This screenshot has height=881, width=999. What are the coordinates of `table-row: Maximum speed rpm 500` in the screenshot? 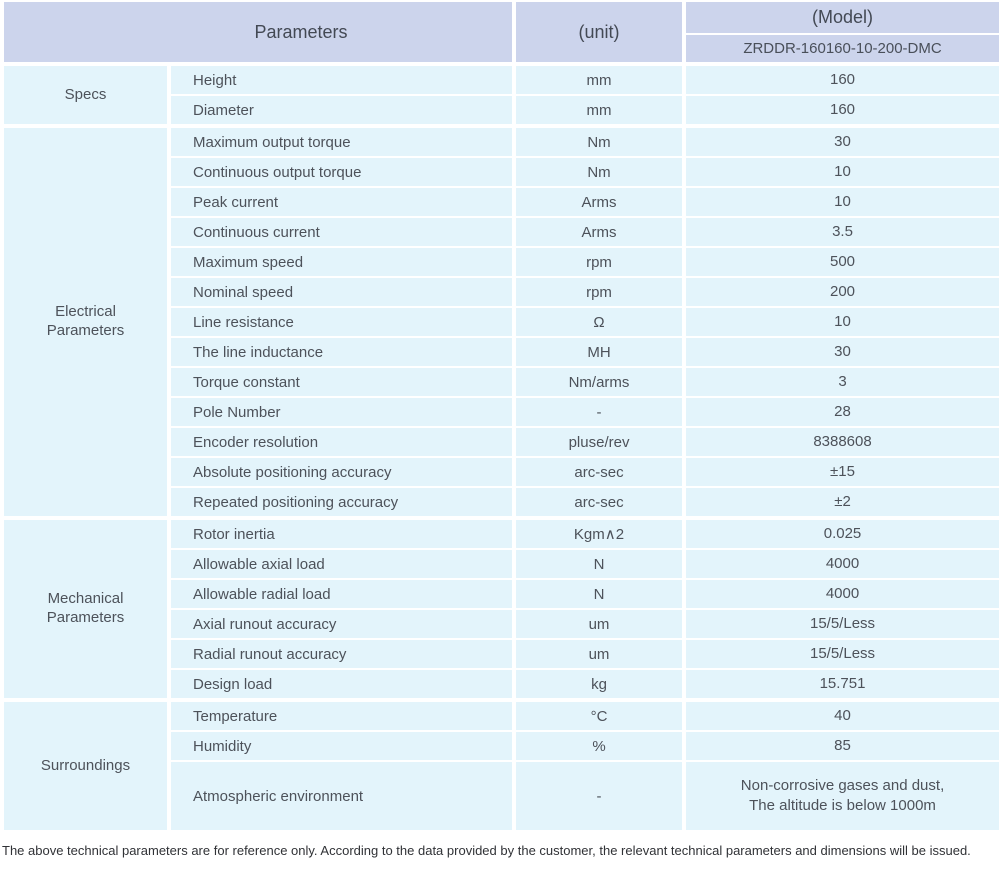 It's located at (500, 262).